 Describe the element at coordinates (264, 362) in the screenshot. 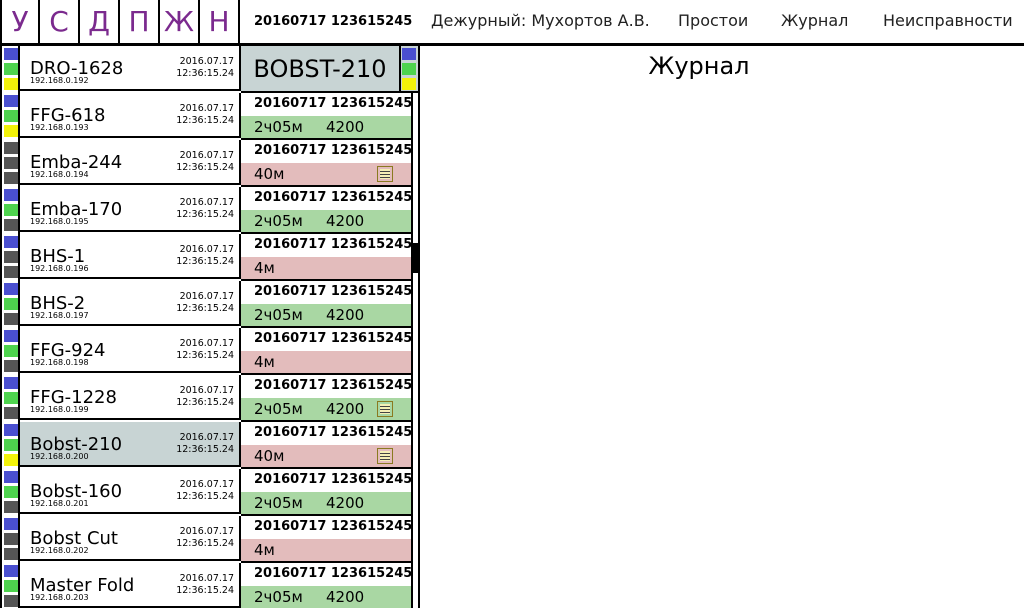

I see `record-duration: 4м` at that location.